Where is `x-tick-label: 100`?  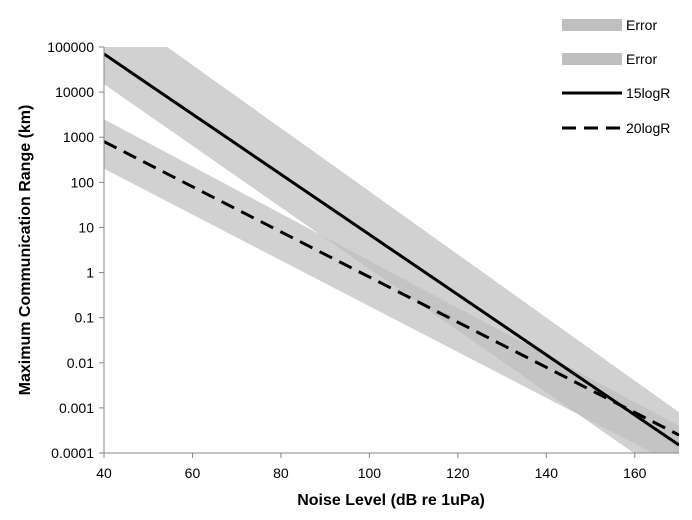
x-tick-label: 100 is located at coordinates (370, 473).